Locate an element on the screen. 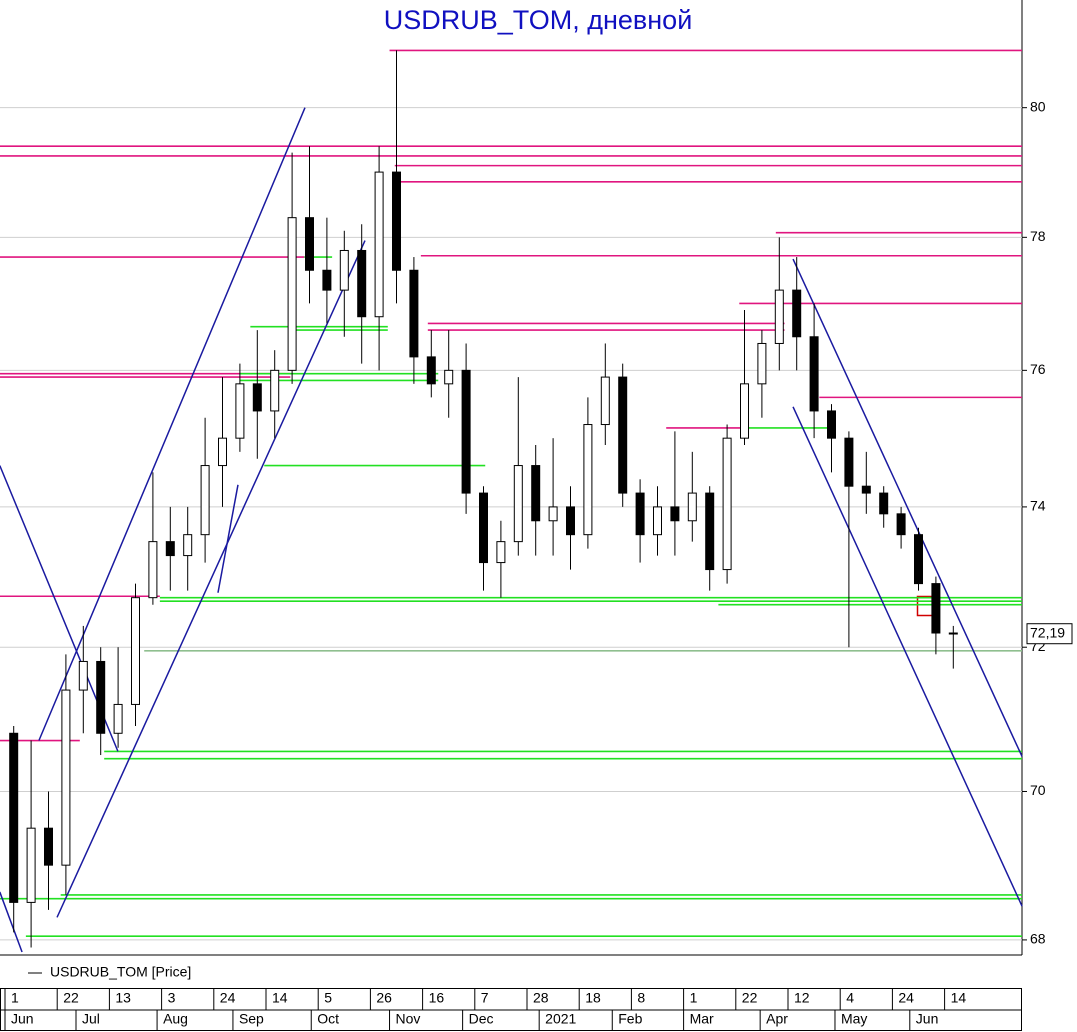 Image resolution: width=1077 pixels, height=1032 pixels. month-label: Feb is located at coordinates (630, 1019).